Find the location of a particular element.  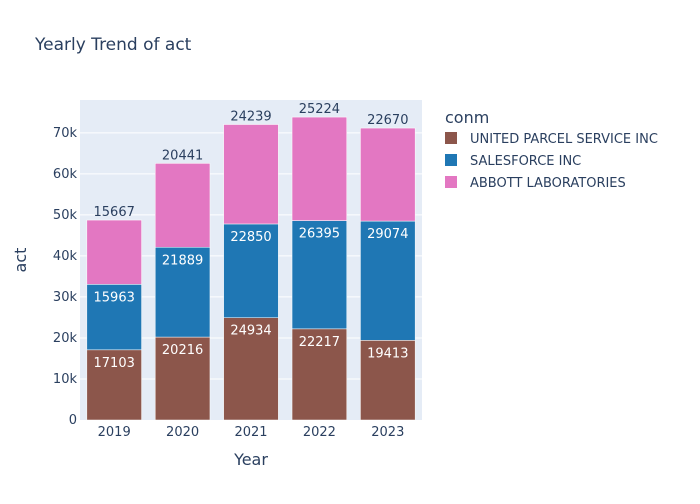

legend-item: UNITED PARCEL SERVICE INC is located at coordinates (551, 139).